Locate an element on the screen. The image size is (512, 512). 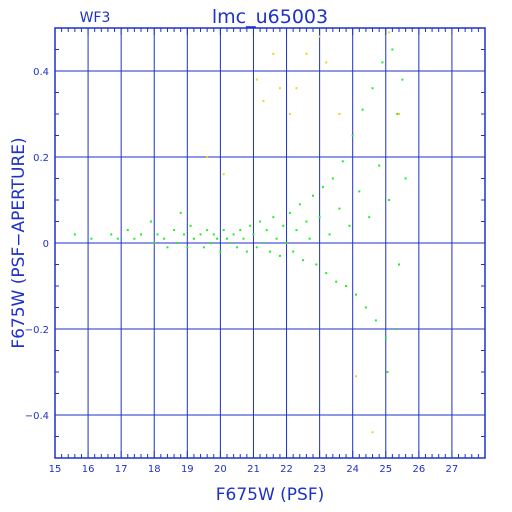
x-axis-label: F675W (PSF) is located at coordinates (270, 495).